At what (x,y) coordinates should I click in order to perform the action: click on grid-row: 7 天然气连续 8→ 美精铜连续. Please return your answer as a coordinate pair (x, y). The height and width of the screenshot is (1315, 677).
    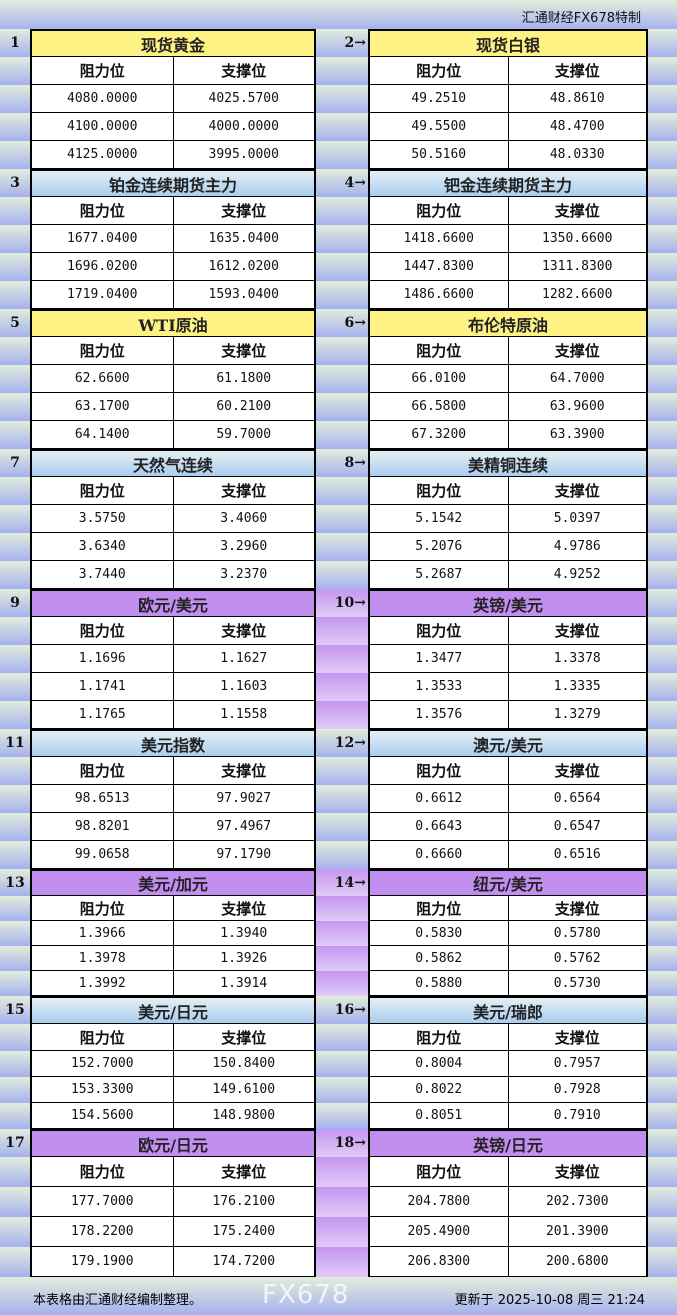
    Looking at the image, I should click on (338, 463).